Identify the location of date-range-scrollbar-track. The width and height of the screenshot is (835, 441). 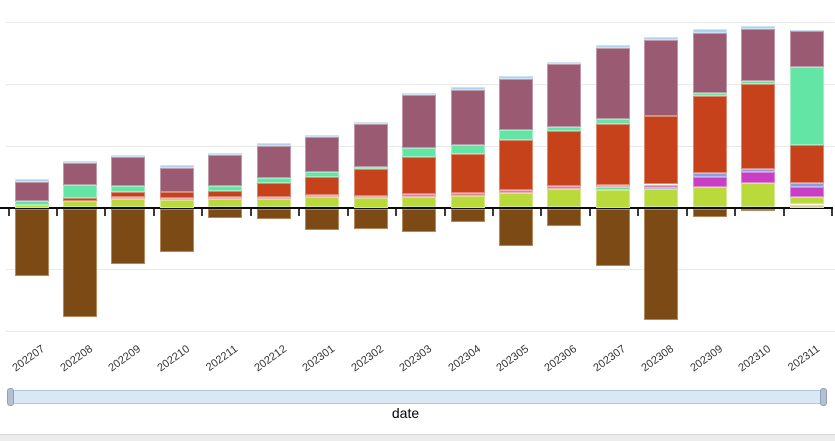
(417, 397).